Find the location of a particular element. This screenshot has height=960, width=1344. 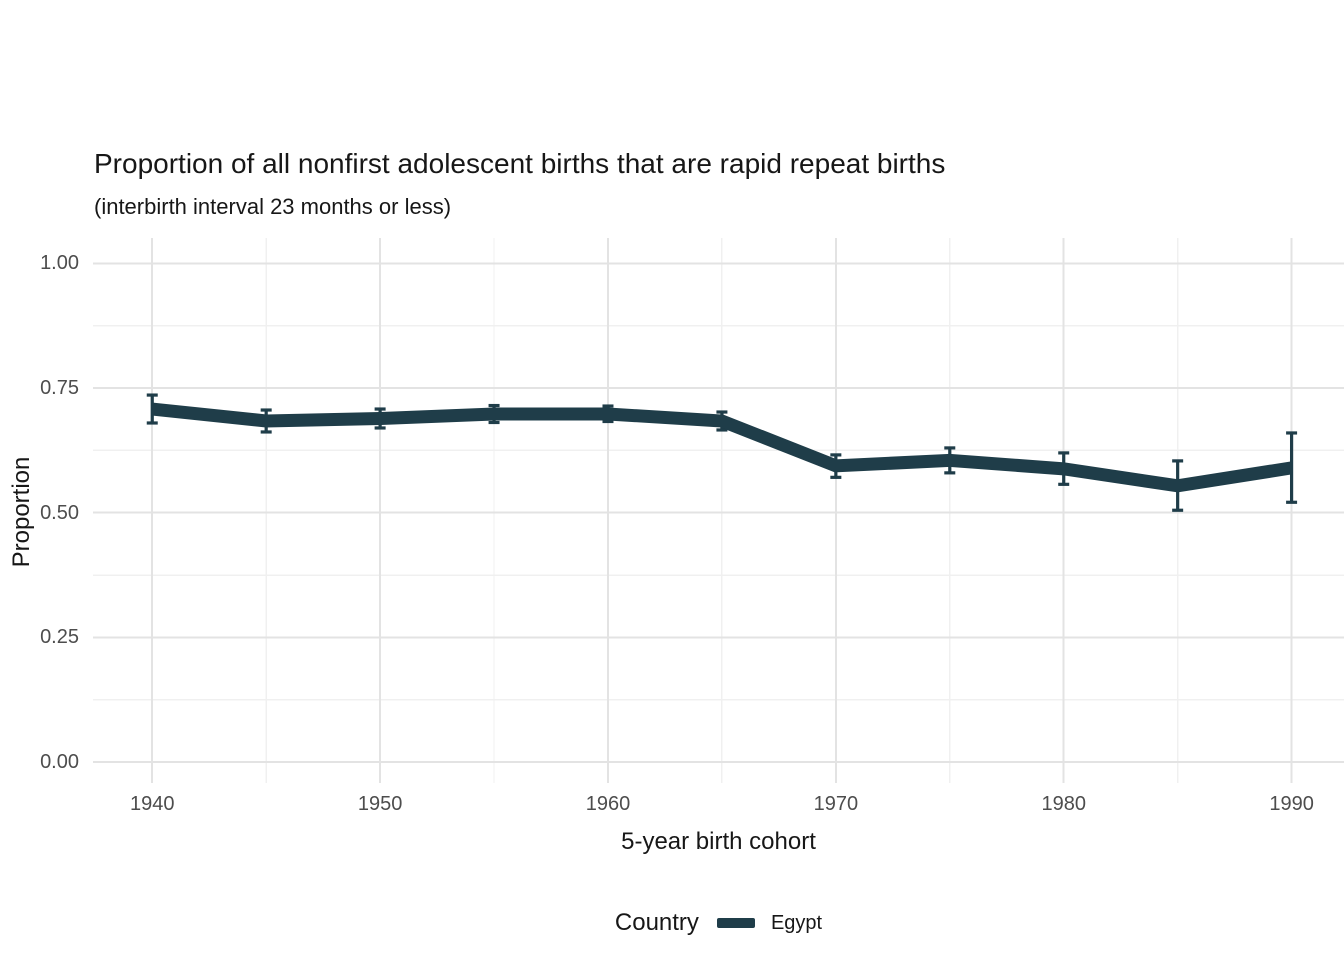

y-tick-label: 0.75 is located at coordinates (59, 388).